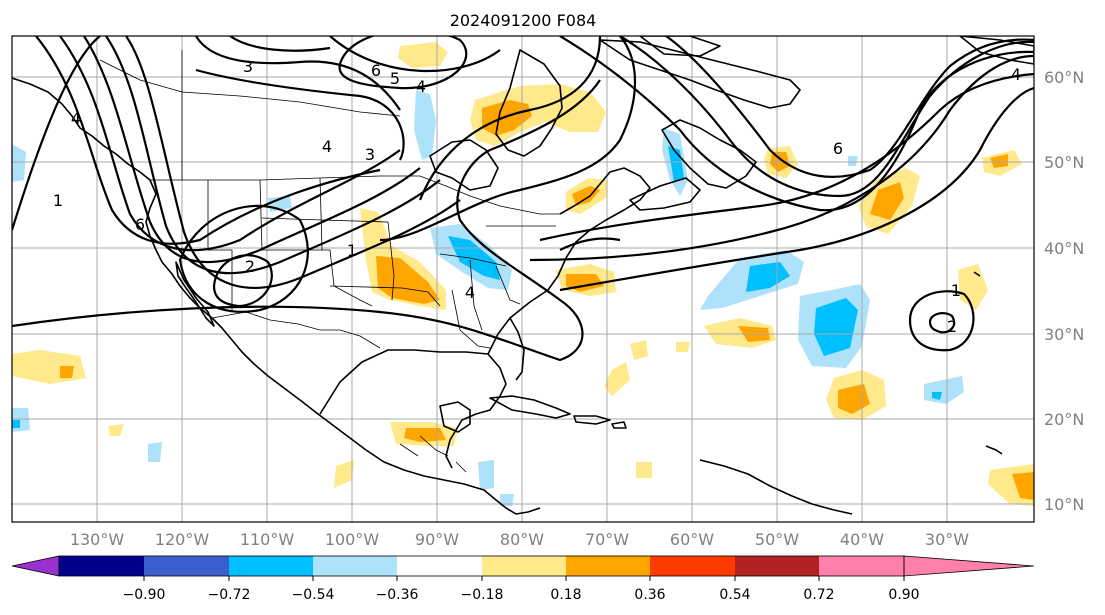 The width and height of the screenshot is (1105, 615). I want to click on lon-label: 100°W, so click(352, 539).